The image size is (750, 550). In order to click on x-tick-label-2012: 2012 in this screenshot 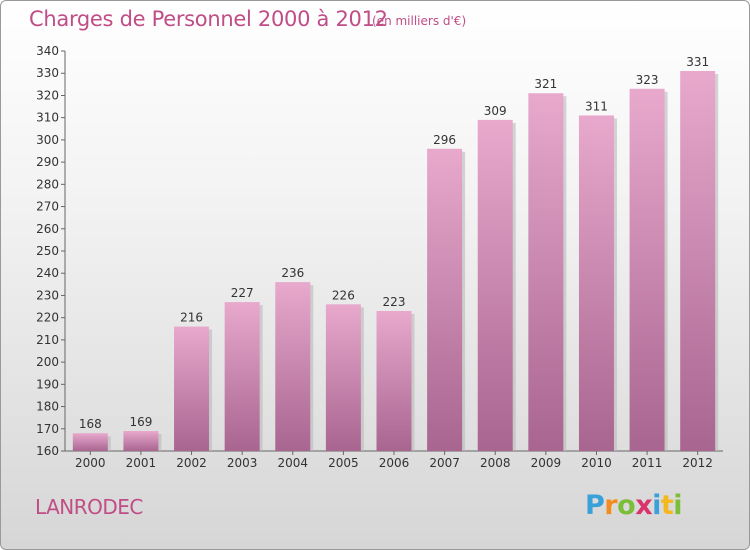, I will do `click(697, 463)`.